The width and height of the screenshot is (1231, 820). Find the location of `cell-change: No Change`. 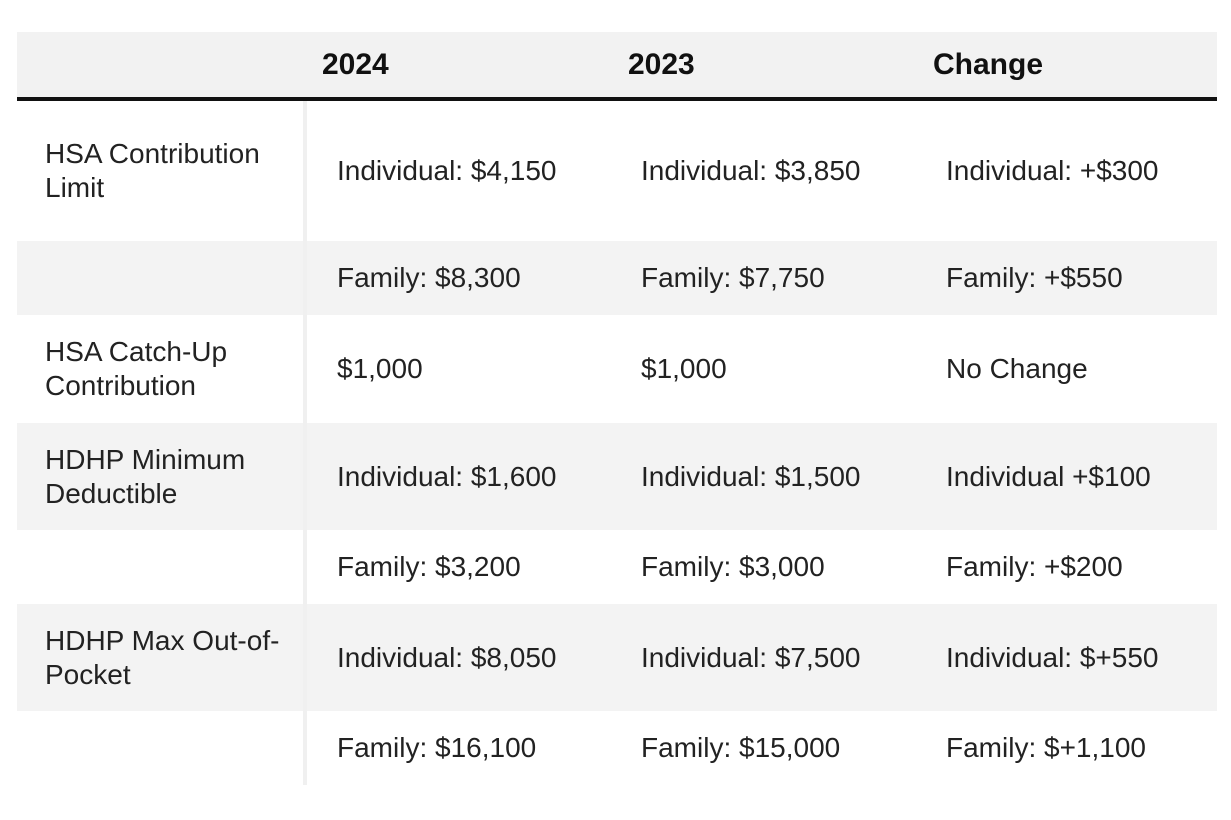

cell-change: No Change is located at coordinates (1017, 368).